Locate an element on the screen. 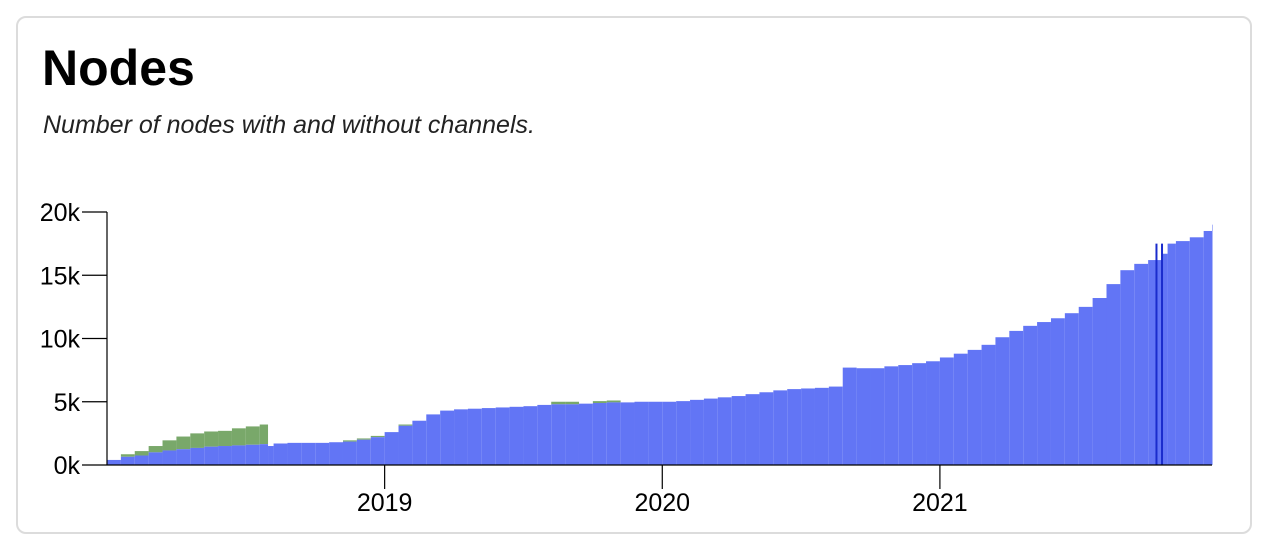 This screenshot has height=550, width=1268. y-tick-label: 5k is located at coordinates (67, 403).